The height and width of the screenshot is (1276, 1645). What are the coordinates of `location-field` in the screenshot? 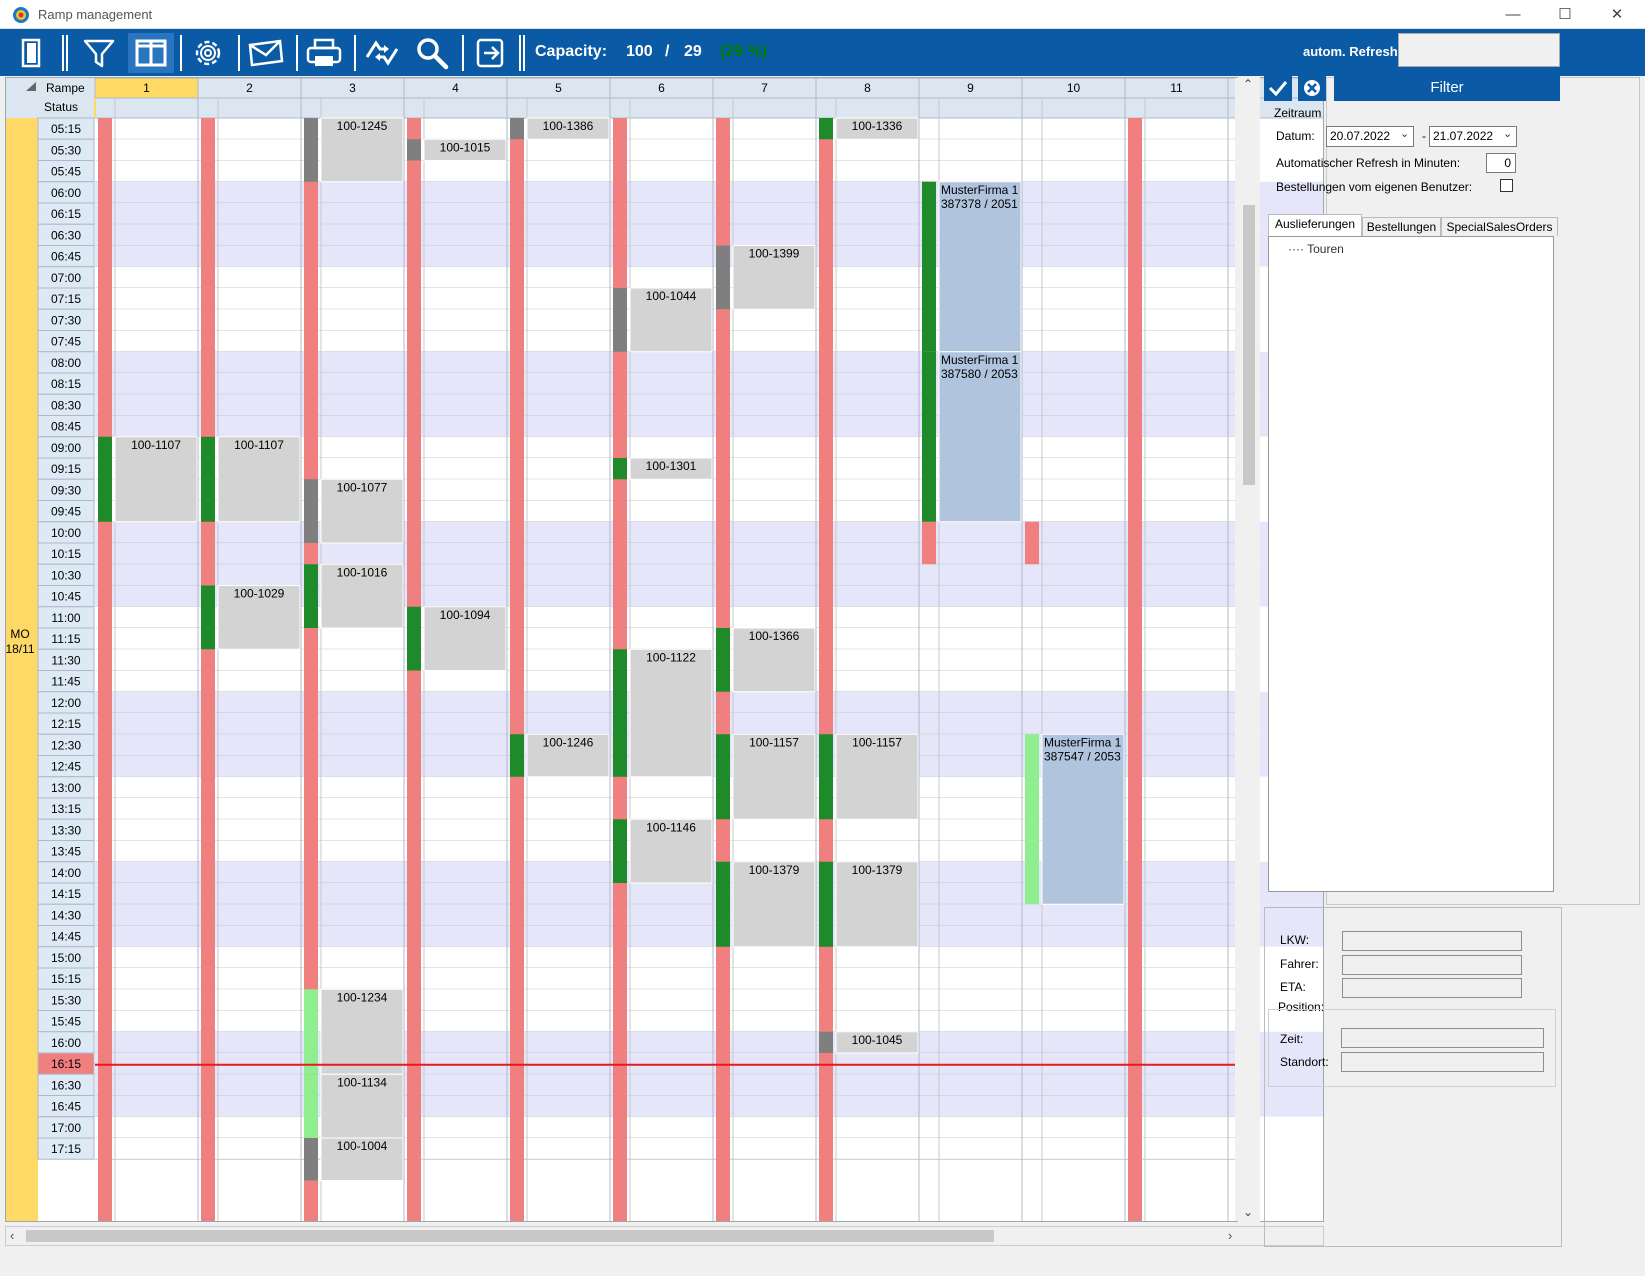 It's located at (1442, 1062).